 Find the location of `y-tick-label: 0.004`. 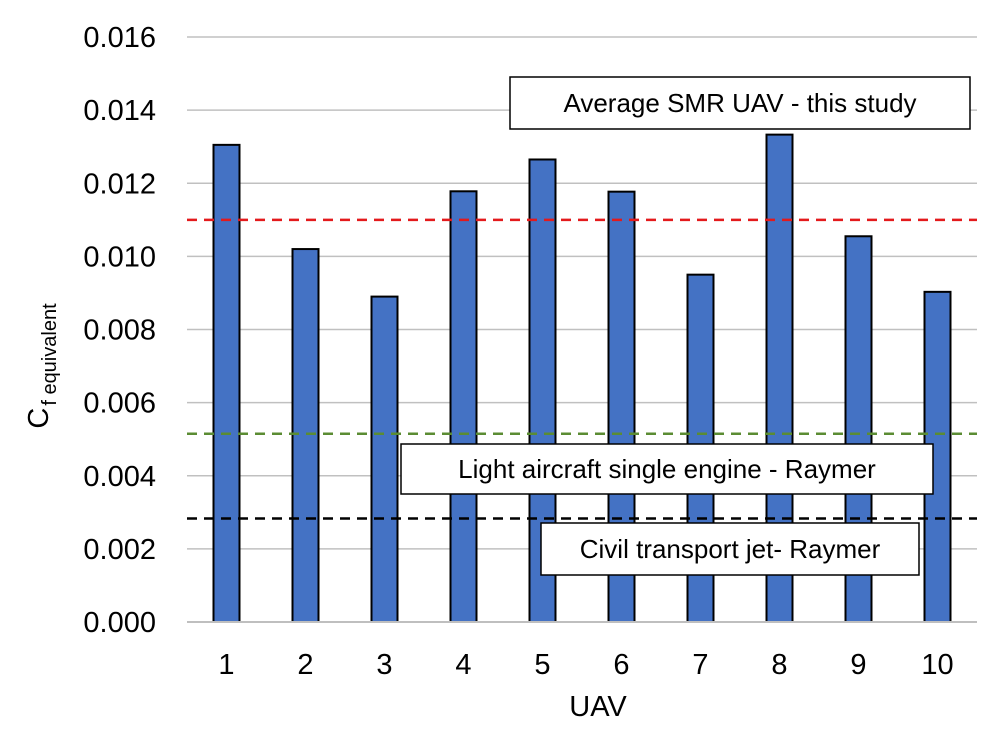

y-tick-label: 0.004 is located at coordinates (119, 477).